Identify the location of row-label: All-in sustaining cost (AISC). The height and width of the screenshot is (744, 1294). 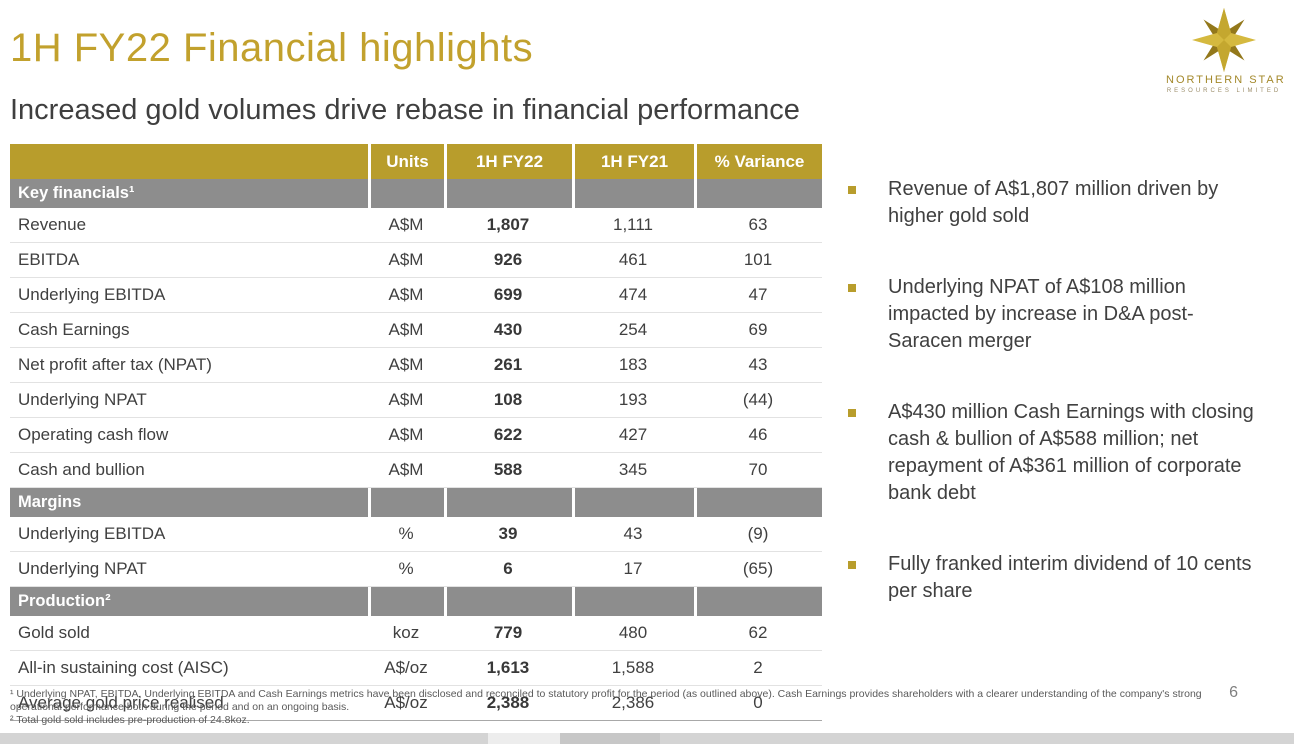
(189, 668).